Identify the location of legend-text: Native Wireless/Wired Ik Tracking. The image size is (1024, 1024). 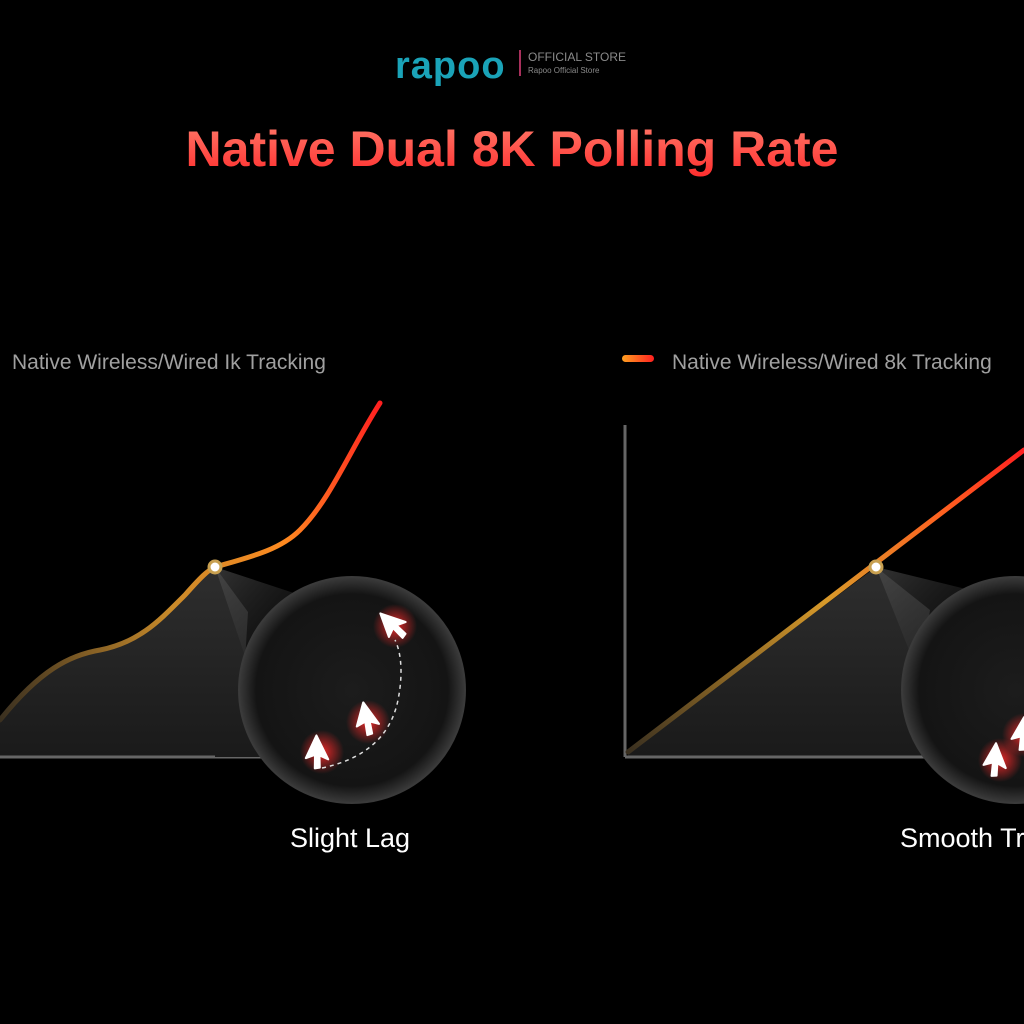
(169, 362).